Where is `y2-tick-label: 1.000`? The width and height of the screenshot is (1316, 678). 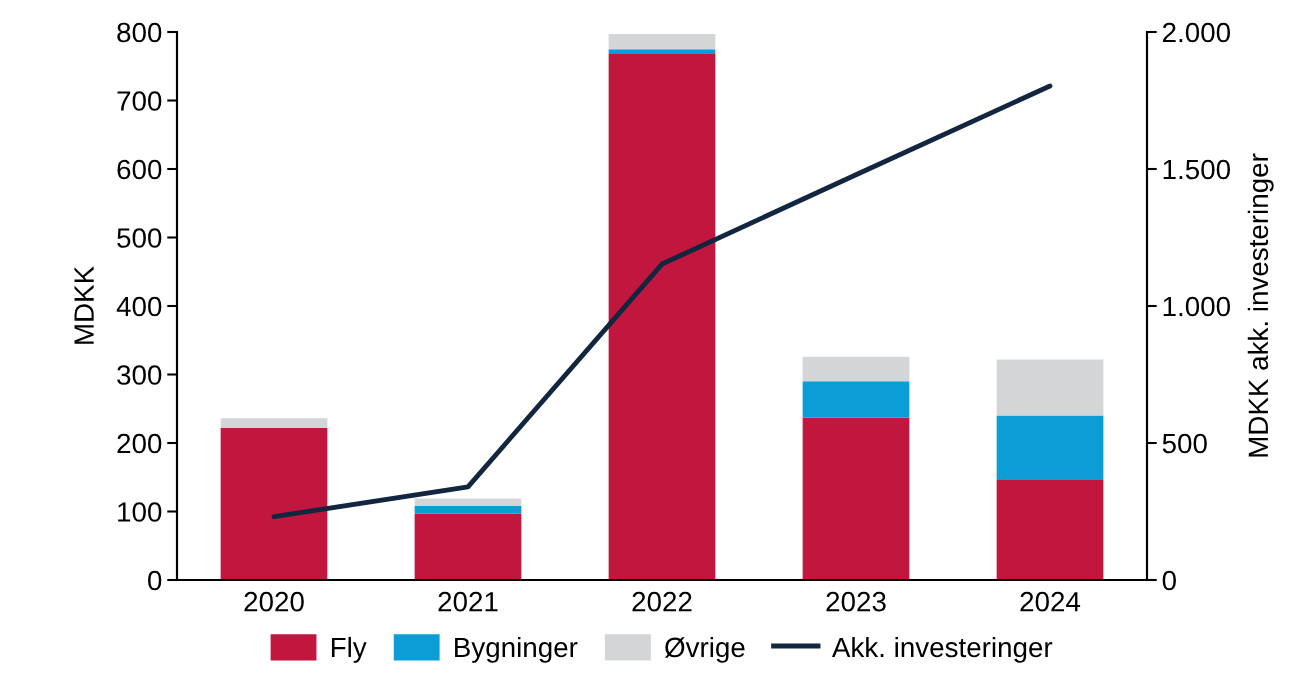 y2-tick-label: 1.000 is located at coordinates (1197, 306).